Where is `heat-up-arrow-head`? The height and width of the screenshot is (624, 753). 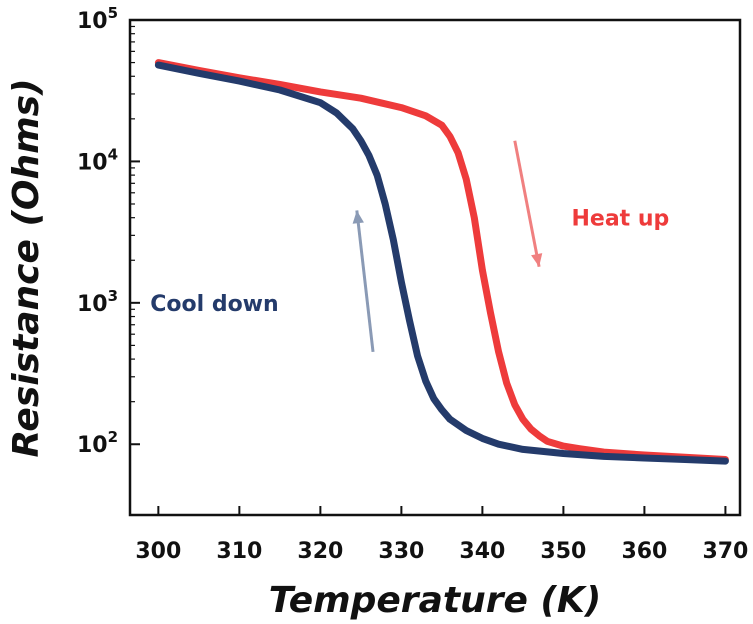
heat-up-arrow-head is located at coordinates (537, 260).